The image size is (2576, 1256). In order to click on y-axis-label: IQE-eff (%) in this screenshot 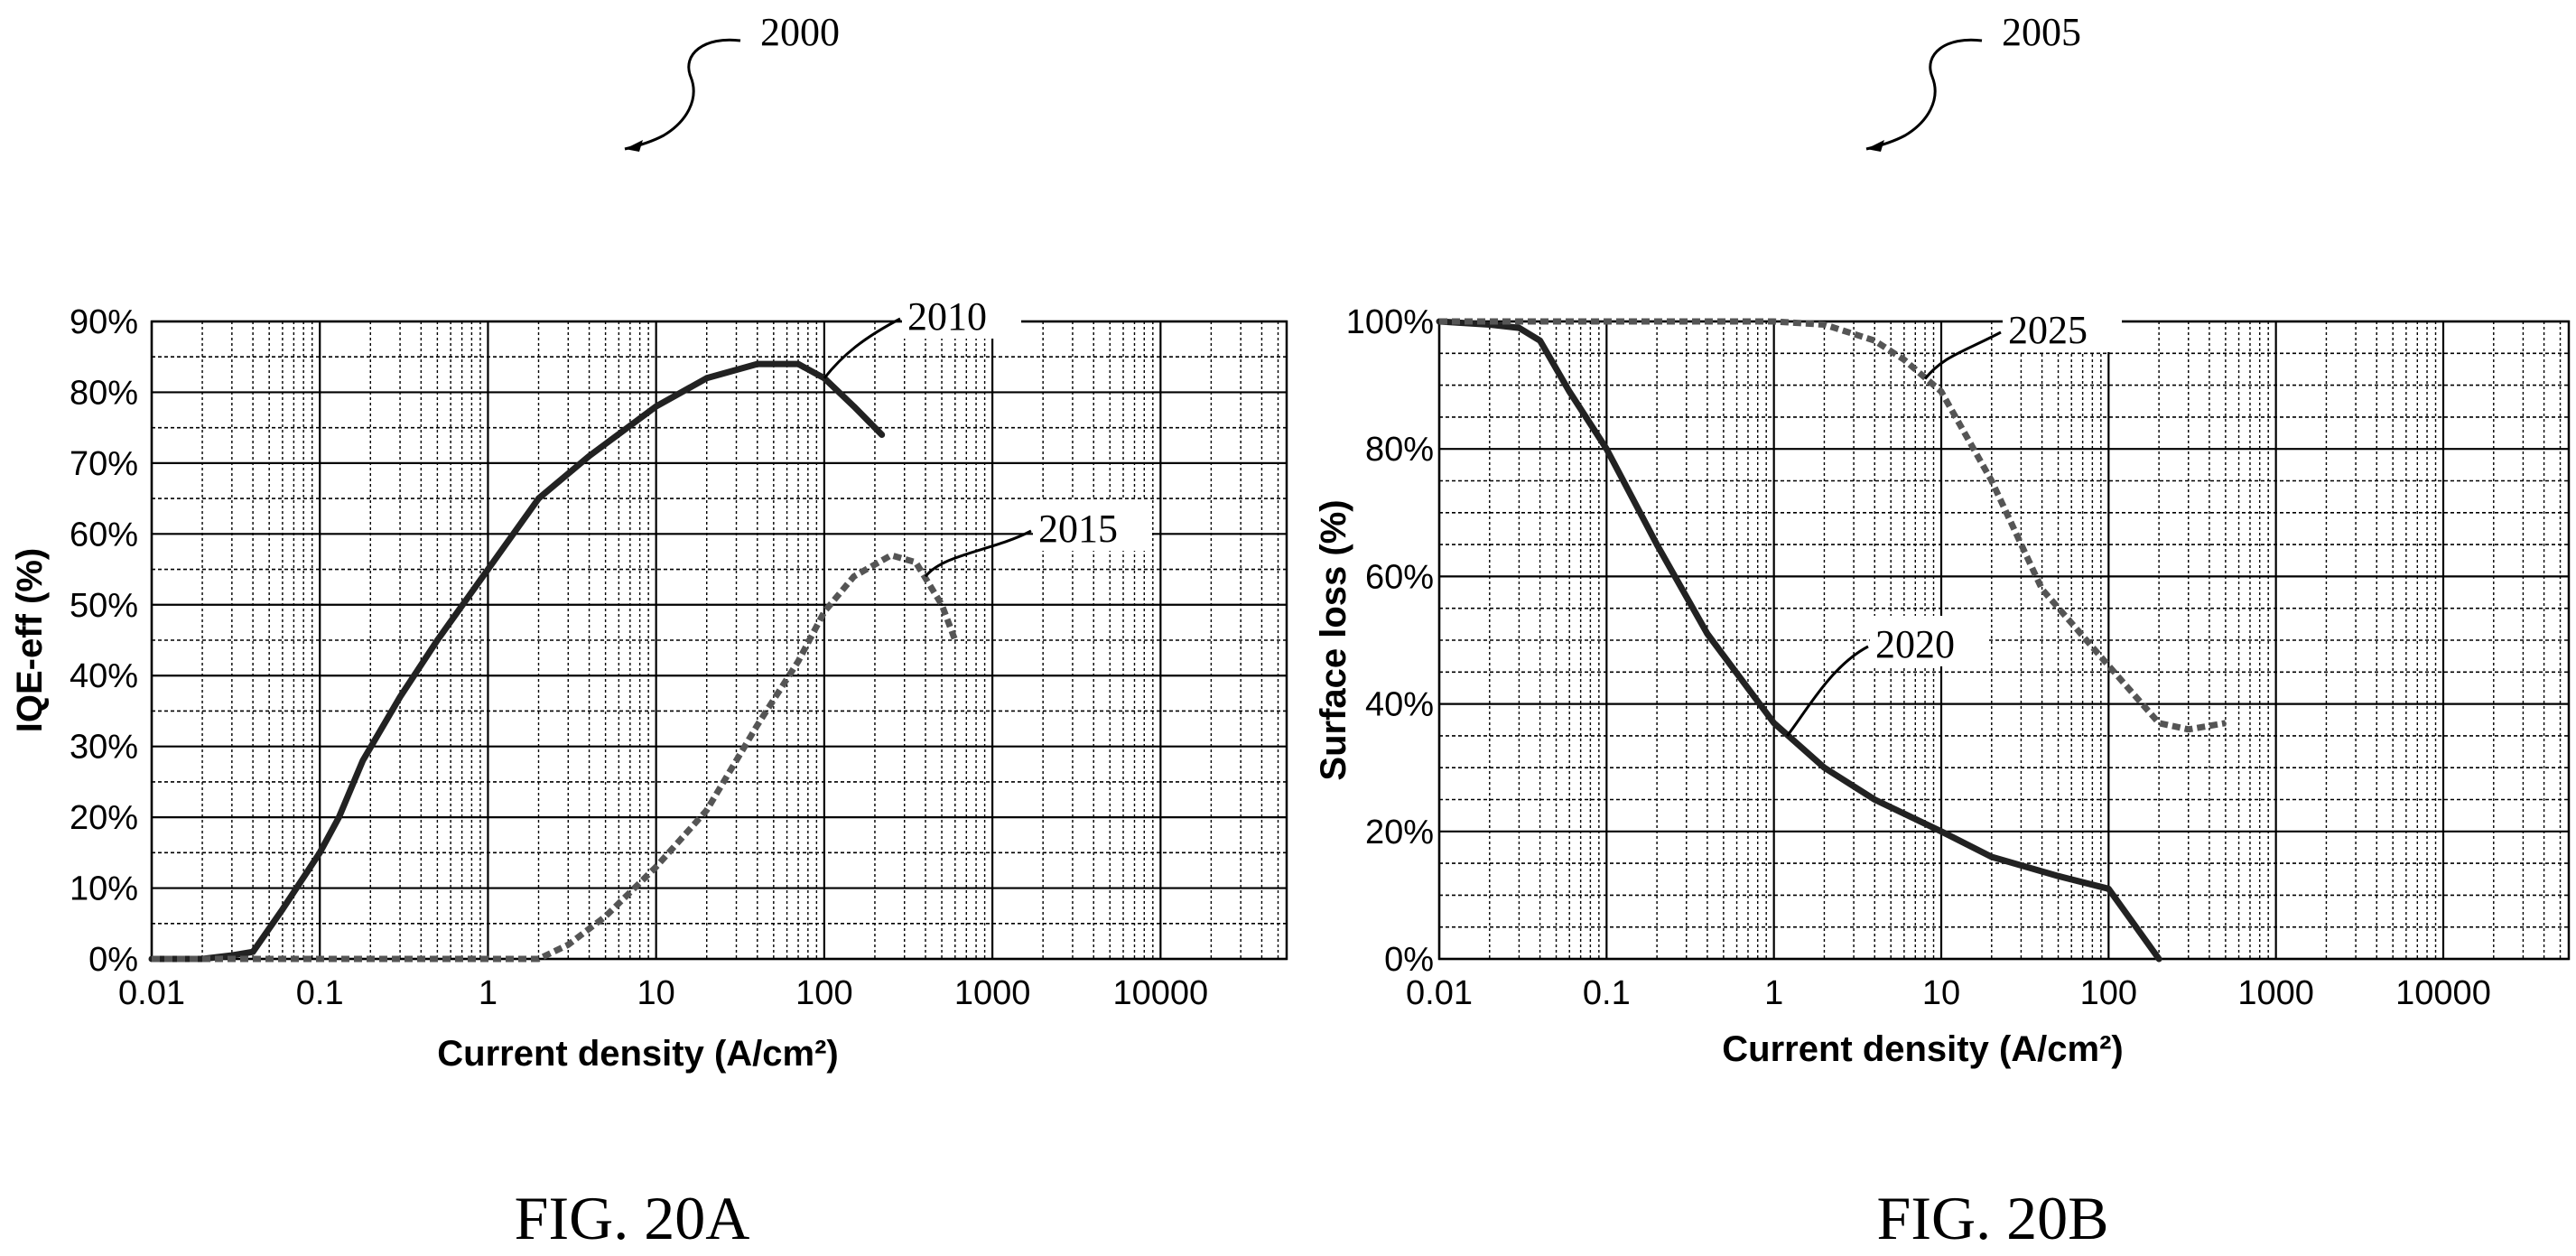, I will do `click(30, 640)`.